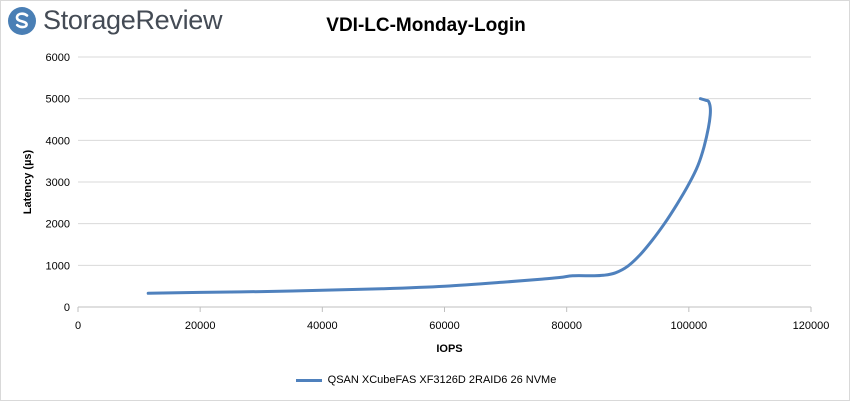 The width and height of the screenshot is (850, 402). What do you see at coordinates (200, 326) in the screenshot?
I see `x-tick-label: 20000` at bounding box center [200, 326].